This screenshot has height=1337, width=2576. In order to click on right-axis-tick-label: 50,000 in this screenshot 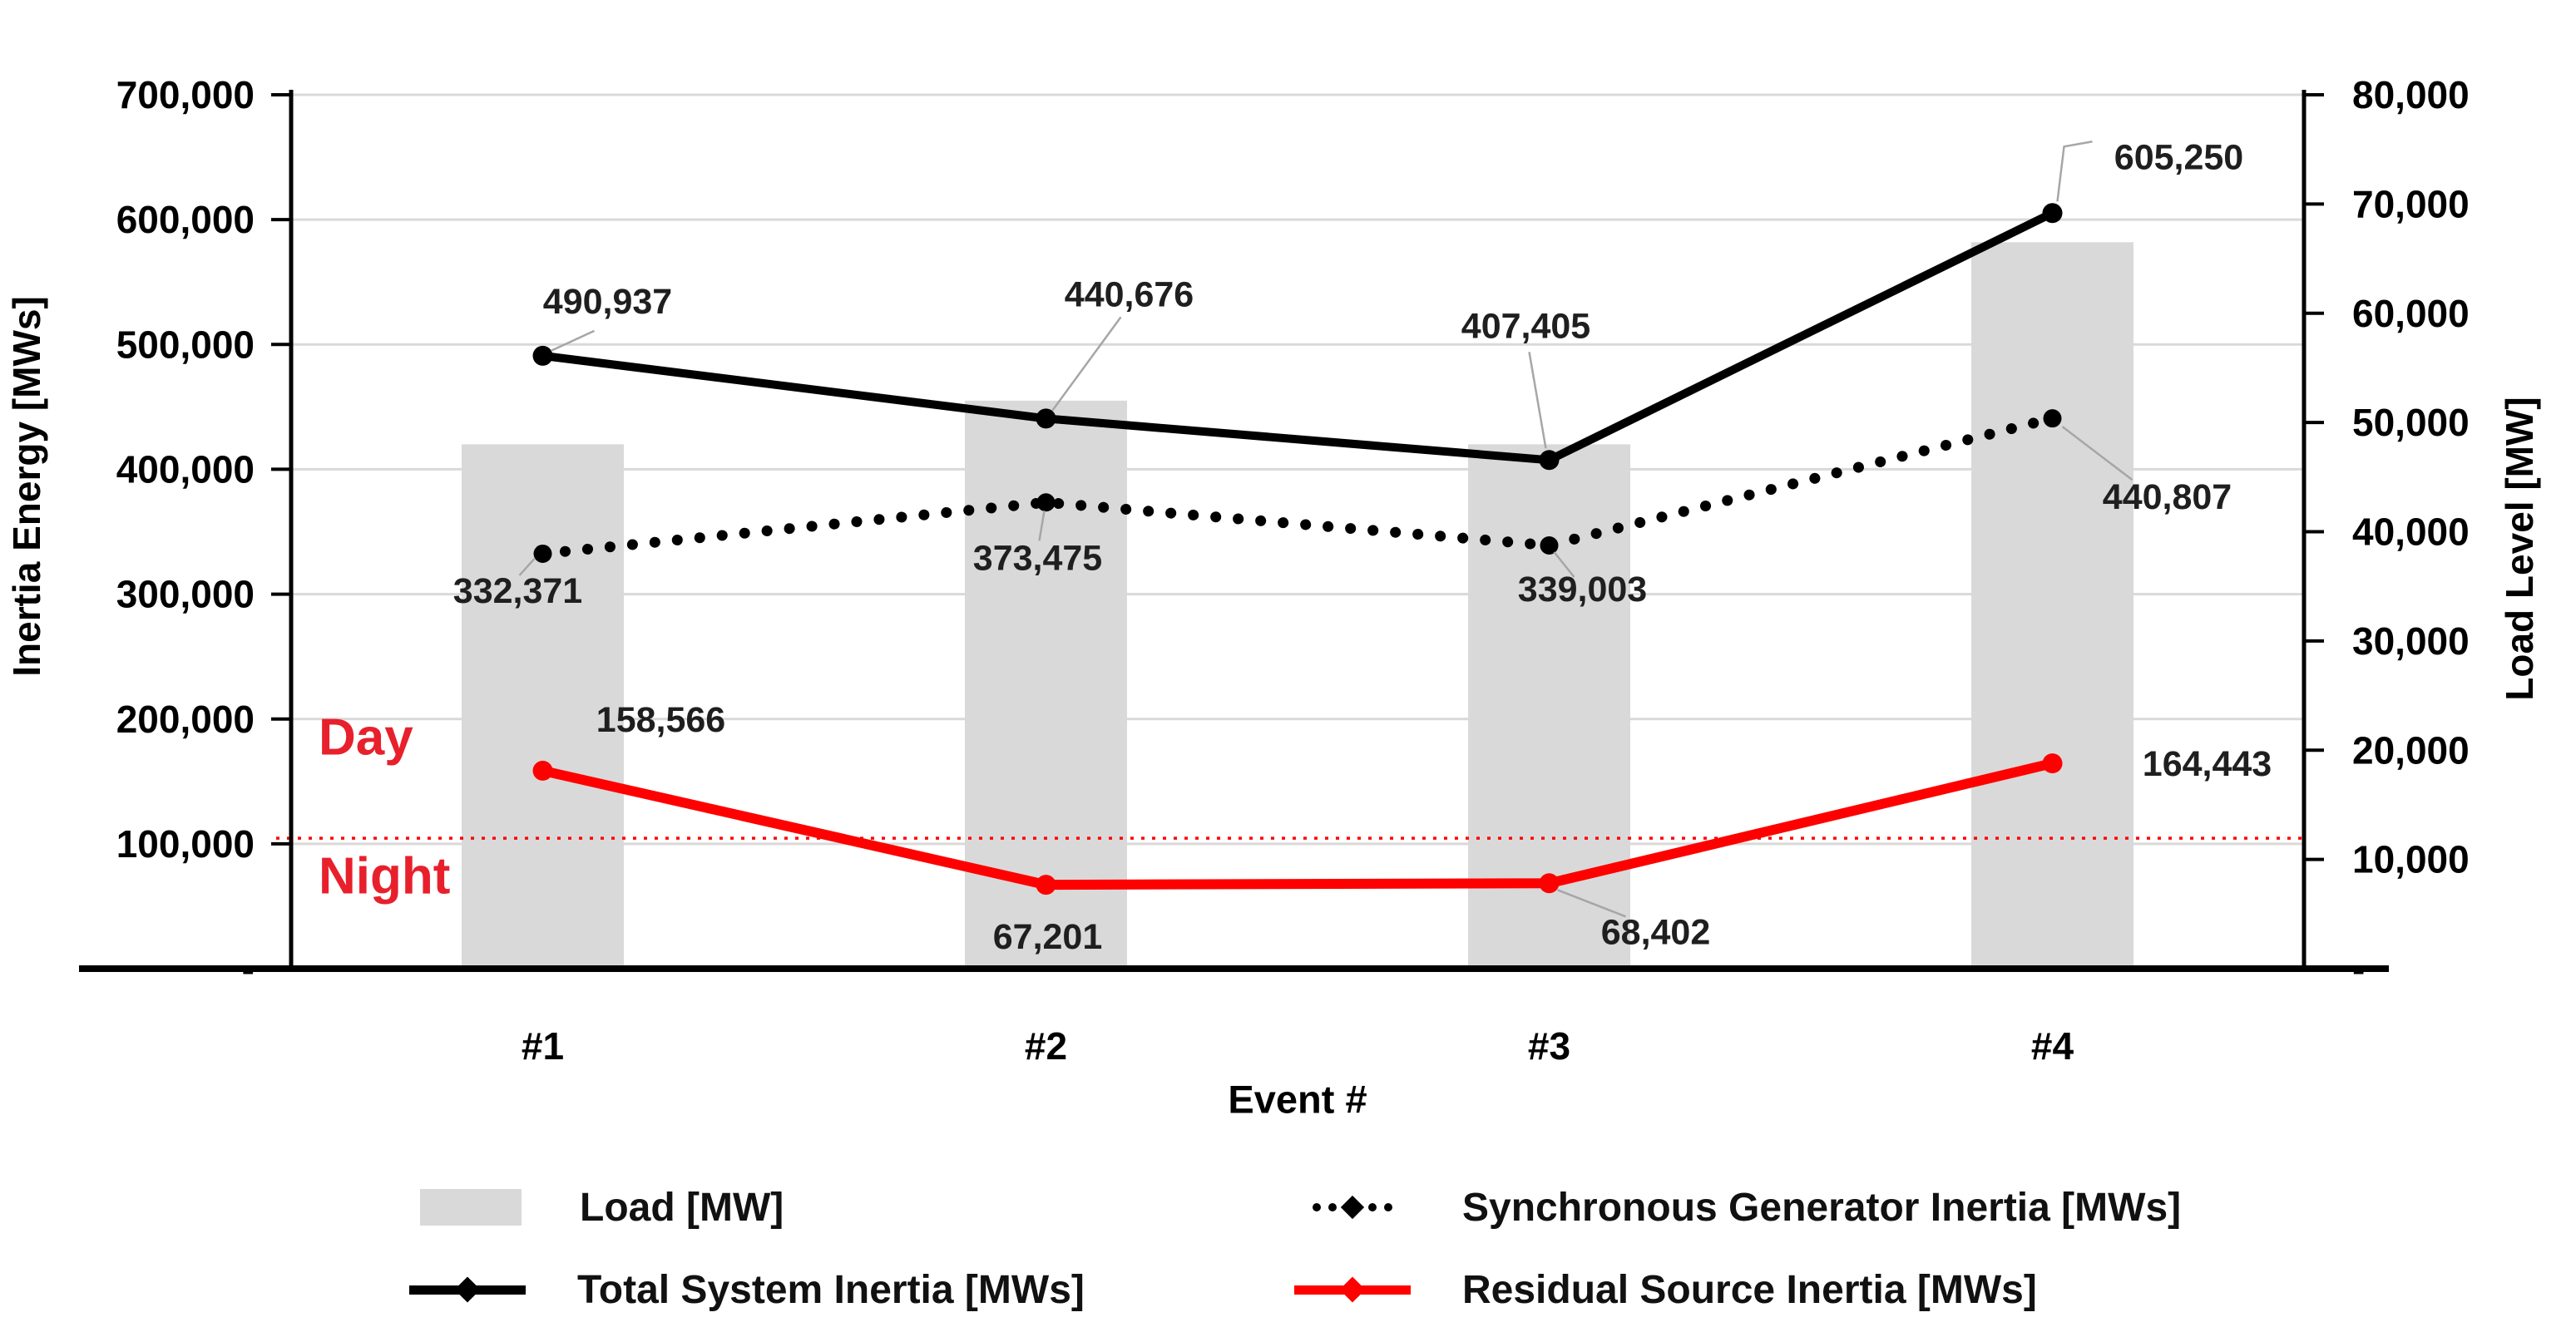, I will do `click(2411, 423)`.